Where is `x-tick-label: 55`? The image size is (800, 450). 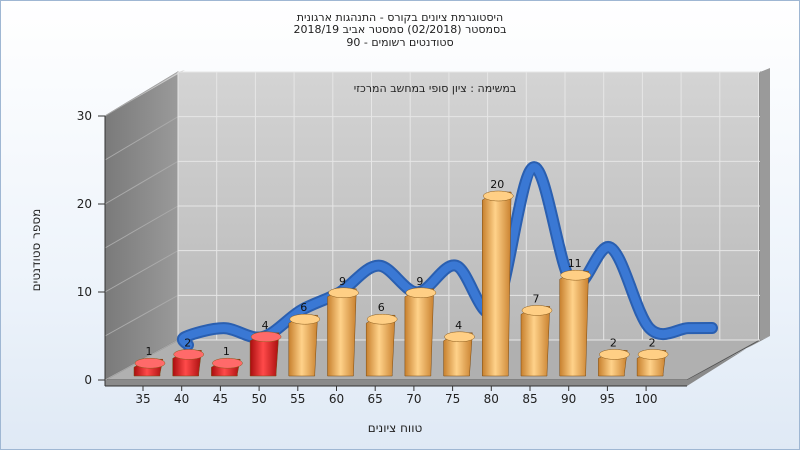
x-tick-label: 55 is located at coordinates (297, 399).